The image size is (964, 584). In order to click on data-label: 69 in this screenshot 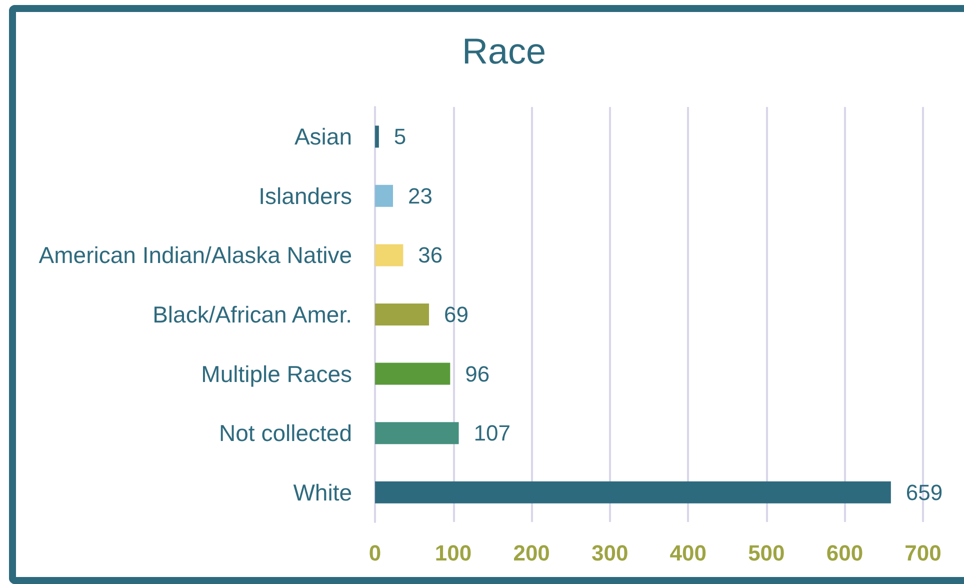, I will do `click(456, 314)`.